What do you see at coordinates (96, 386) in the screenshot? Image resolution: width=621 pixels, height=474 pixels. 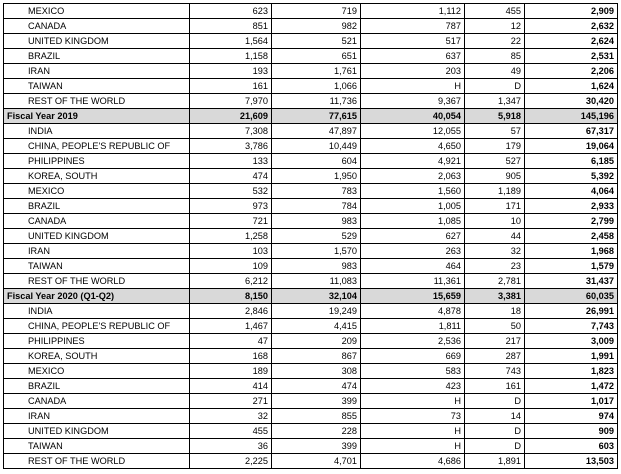 I see `row-label: BRAZIL` at bounding box center [96, 386].